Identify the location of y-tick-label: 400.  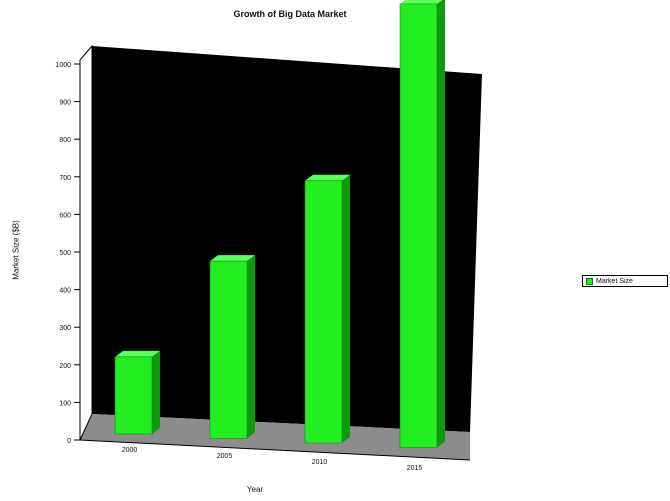
(65, 291).